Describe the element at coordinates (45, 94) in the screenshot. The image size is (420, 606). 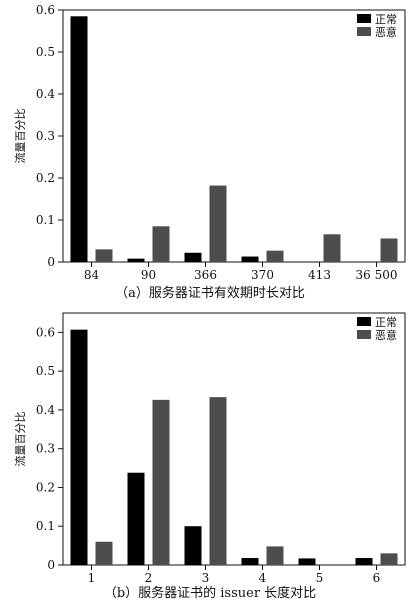
I see `chart-a-ytick-label: 0.4` at that location.